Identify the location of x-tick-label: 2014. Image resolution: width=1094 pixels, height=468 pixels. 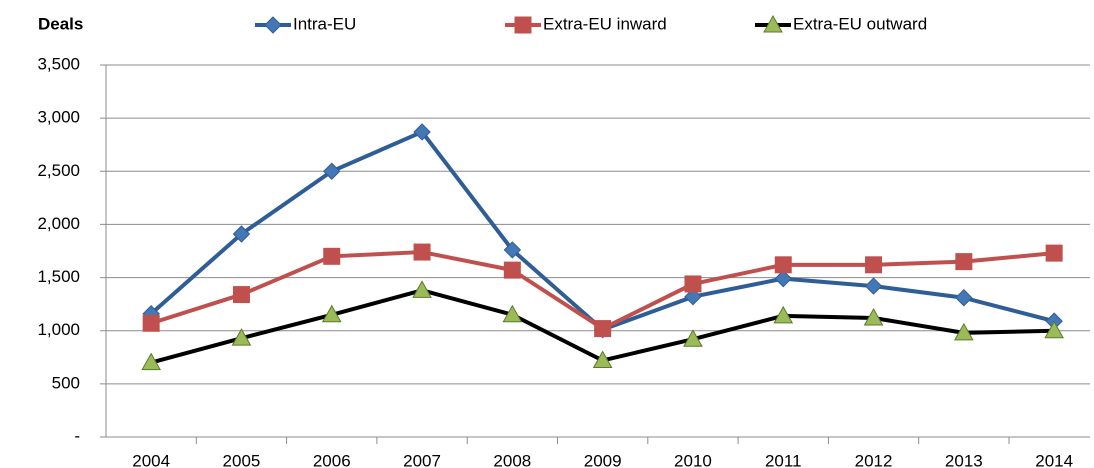
(1054, 459).